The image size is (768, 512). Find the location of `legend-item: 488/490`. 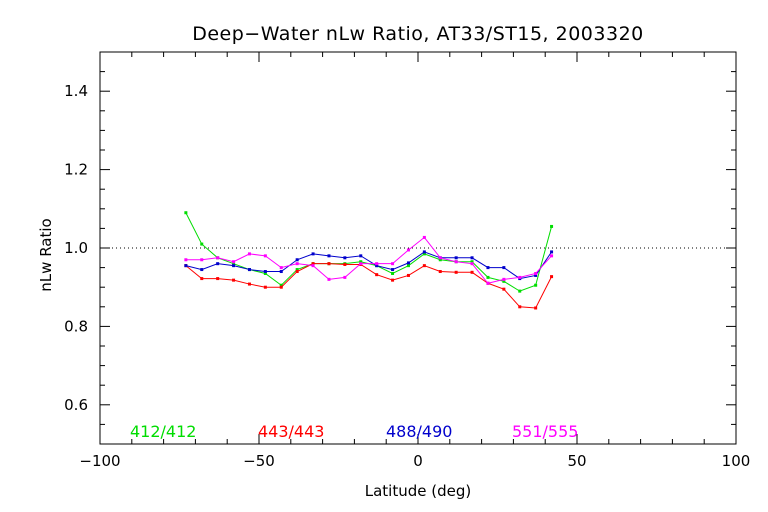

legend-item: 488/490 is located at coordinates (419, 431).